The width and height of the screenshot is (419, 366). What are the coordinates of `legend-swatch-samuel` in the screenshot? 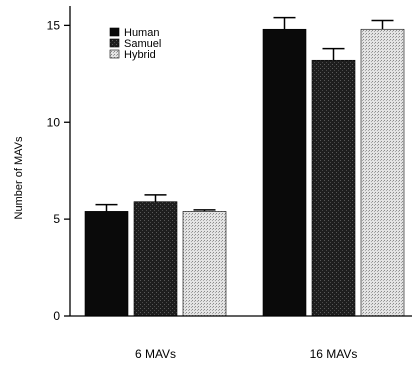 It's located at (114, 43).